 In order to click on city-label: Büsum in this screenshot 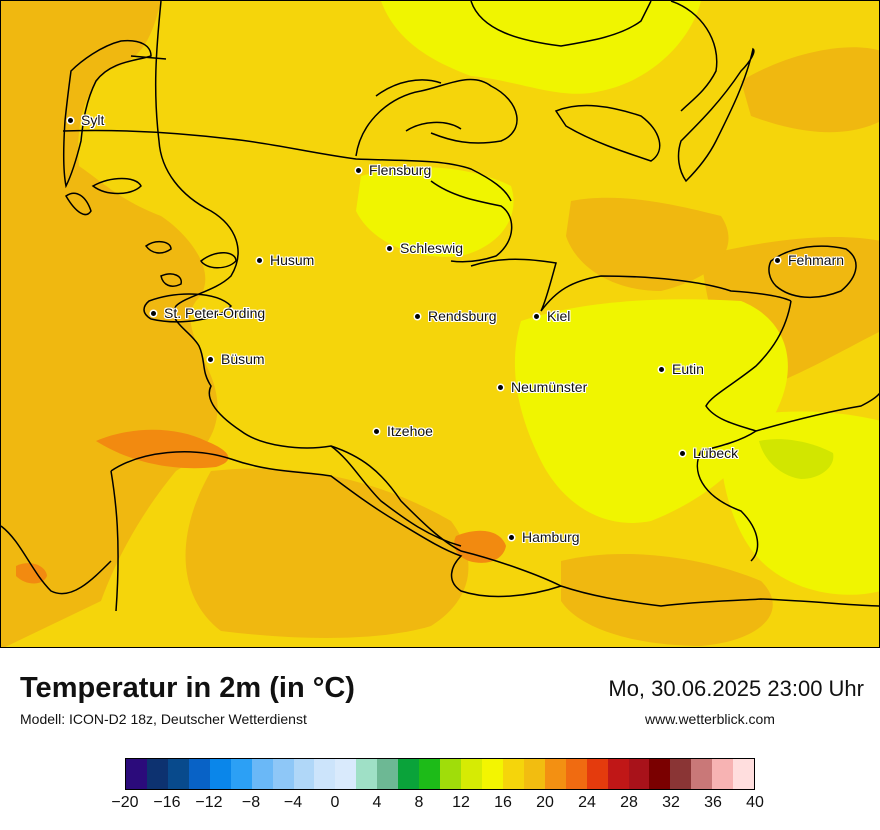, I will do `click(243, 359)`.